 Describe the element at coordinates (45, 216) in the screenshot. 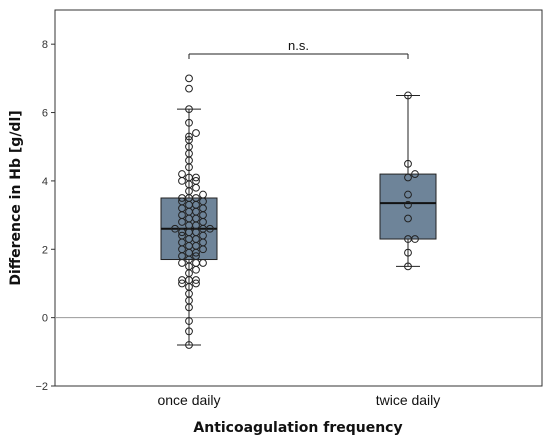

I see `y-axis-ticks: −2 0 2 4 6 8` at that location.